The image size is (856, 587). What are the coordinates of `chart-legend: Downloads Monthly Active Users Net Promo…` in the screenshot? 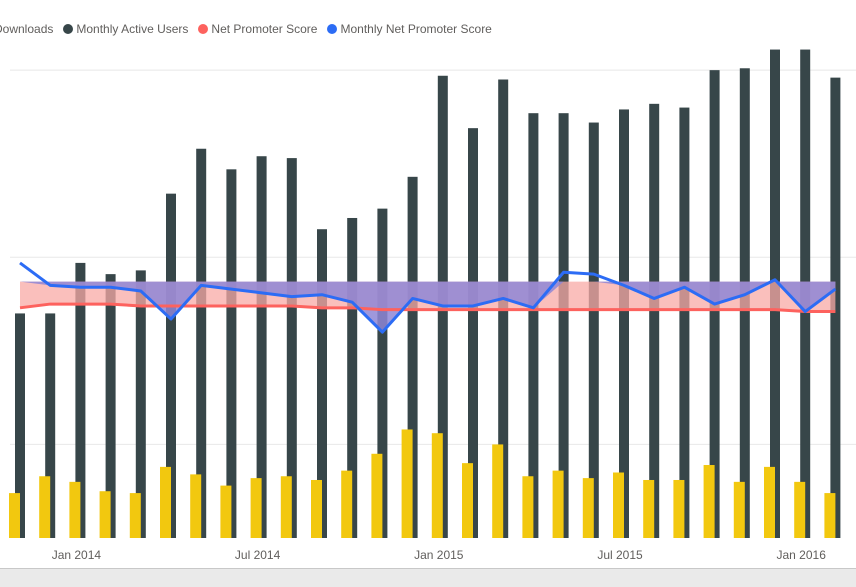 It's located at (251, 29).